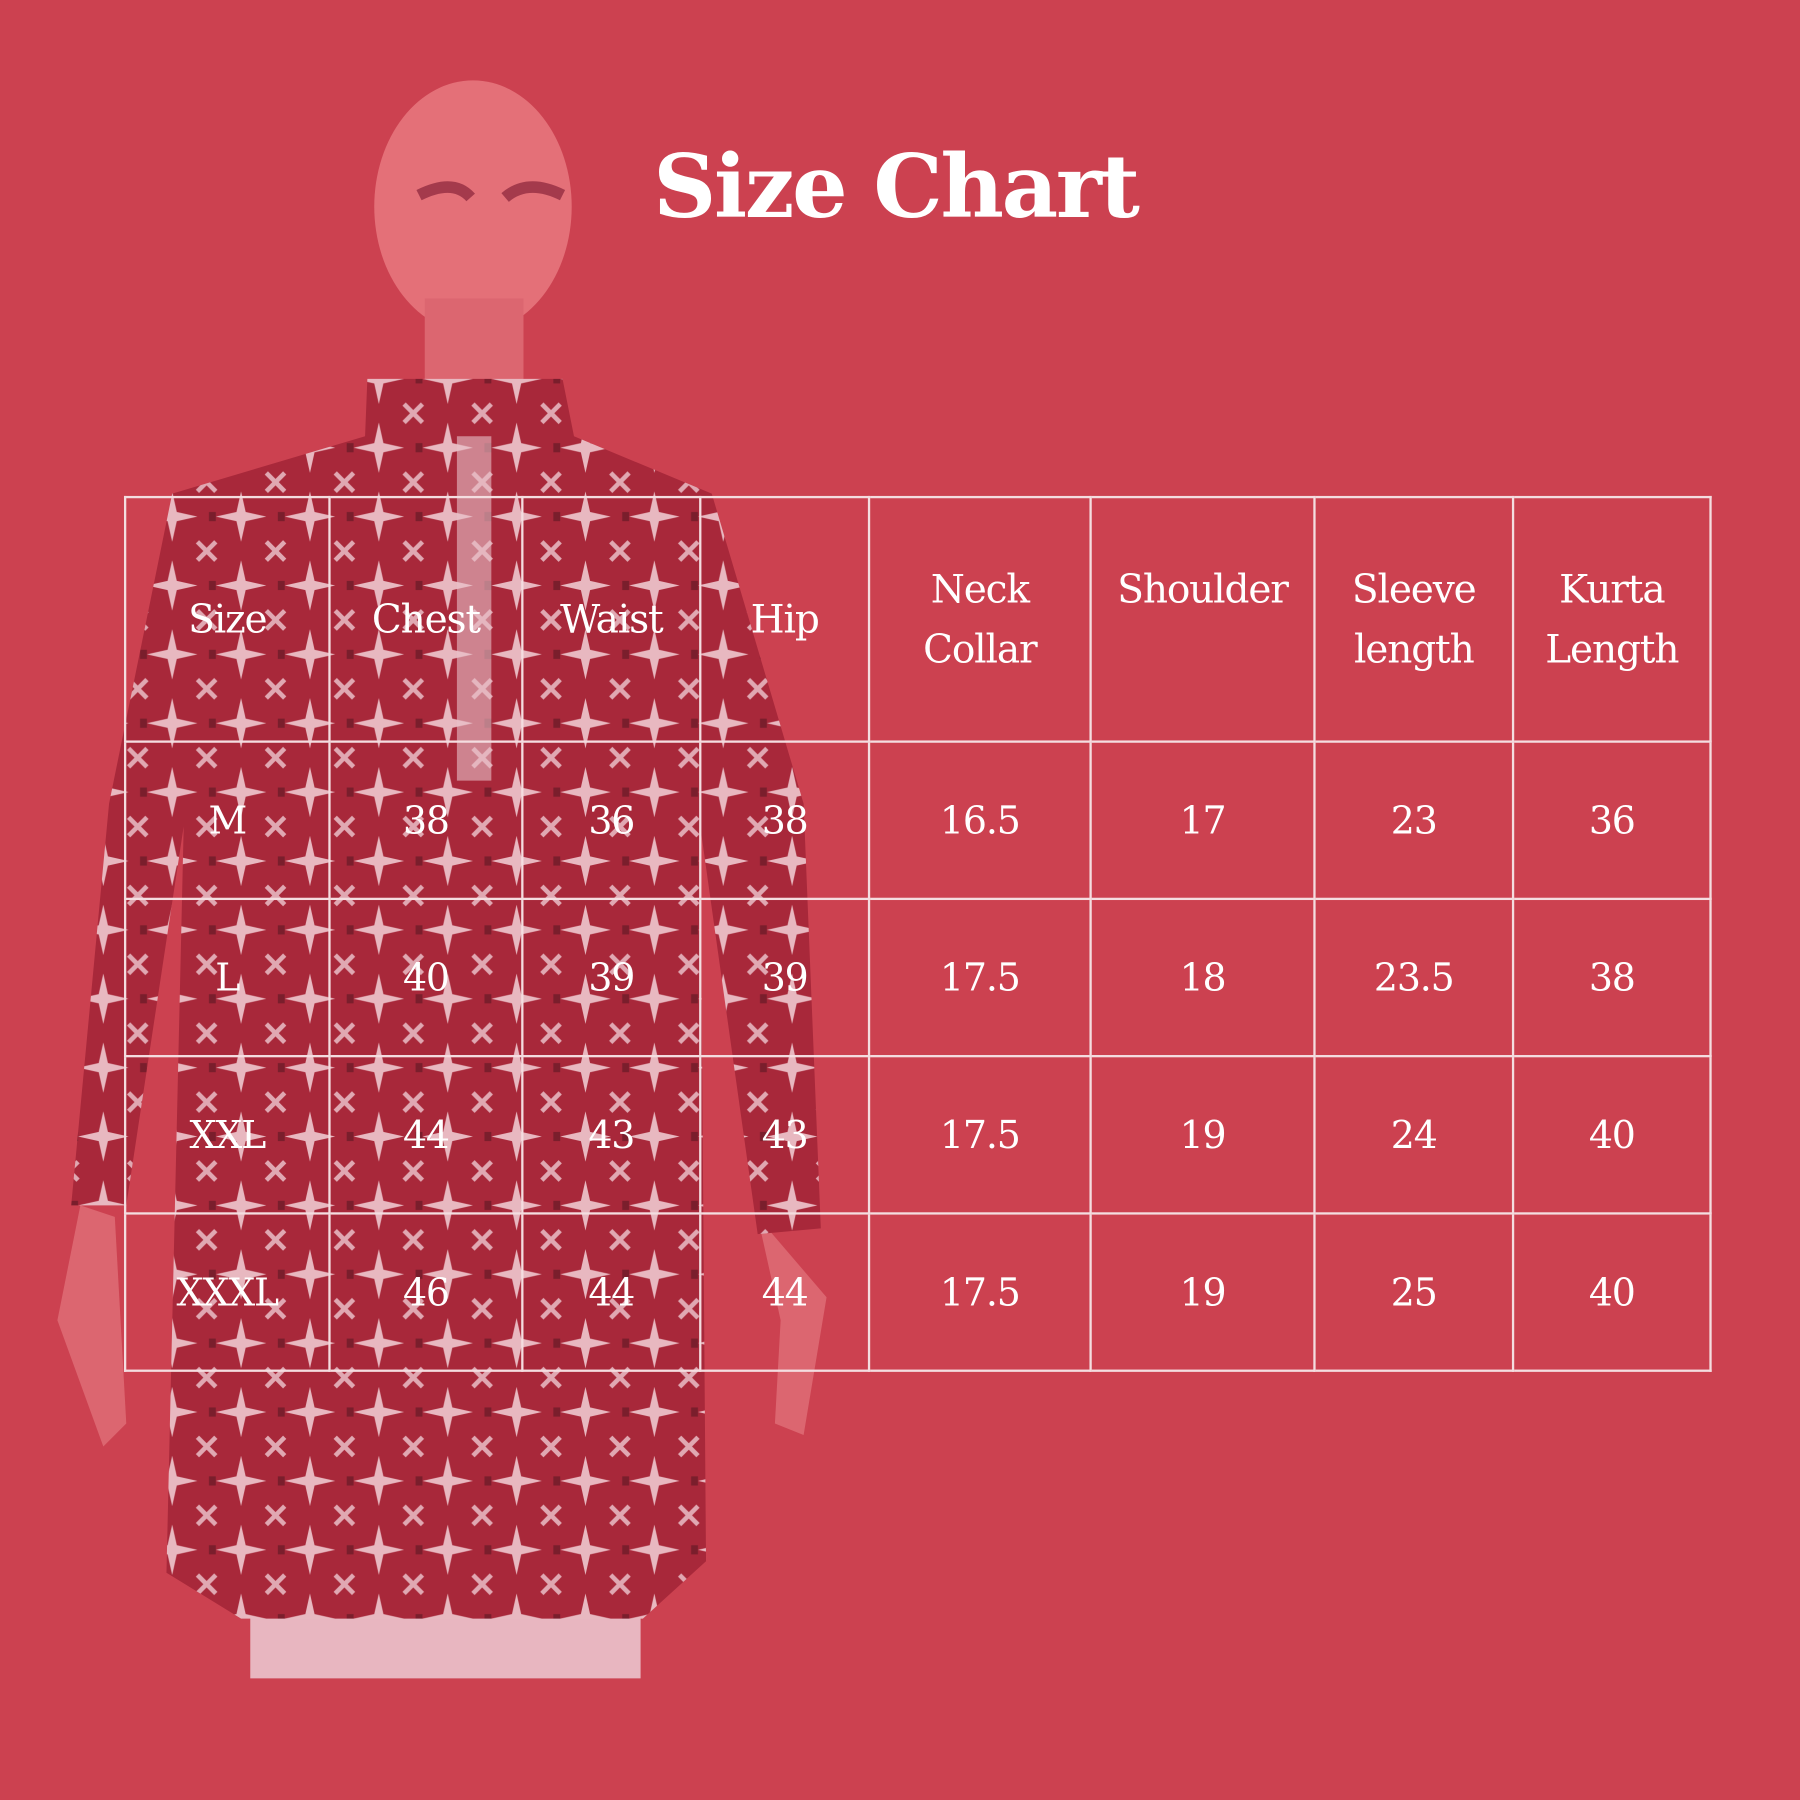 This screenshot has height=1800, width=1800. What do you see at coordinates (1414, 977) in the screenshot?
I see `table-cell: 23.5` at bounding box center [1414, 977].